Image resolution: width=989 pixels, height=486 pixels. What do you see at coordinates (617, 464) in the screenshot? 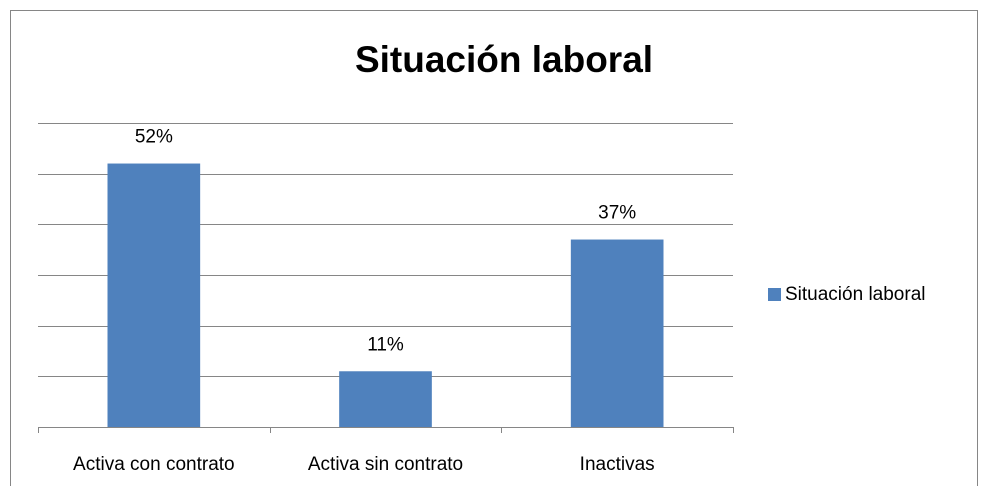
I see `x-tick-label: Inactivas` at bounding box center [617, 464].